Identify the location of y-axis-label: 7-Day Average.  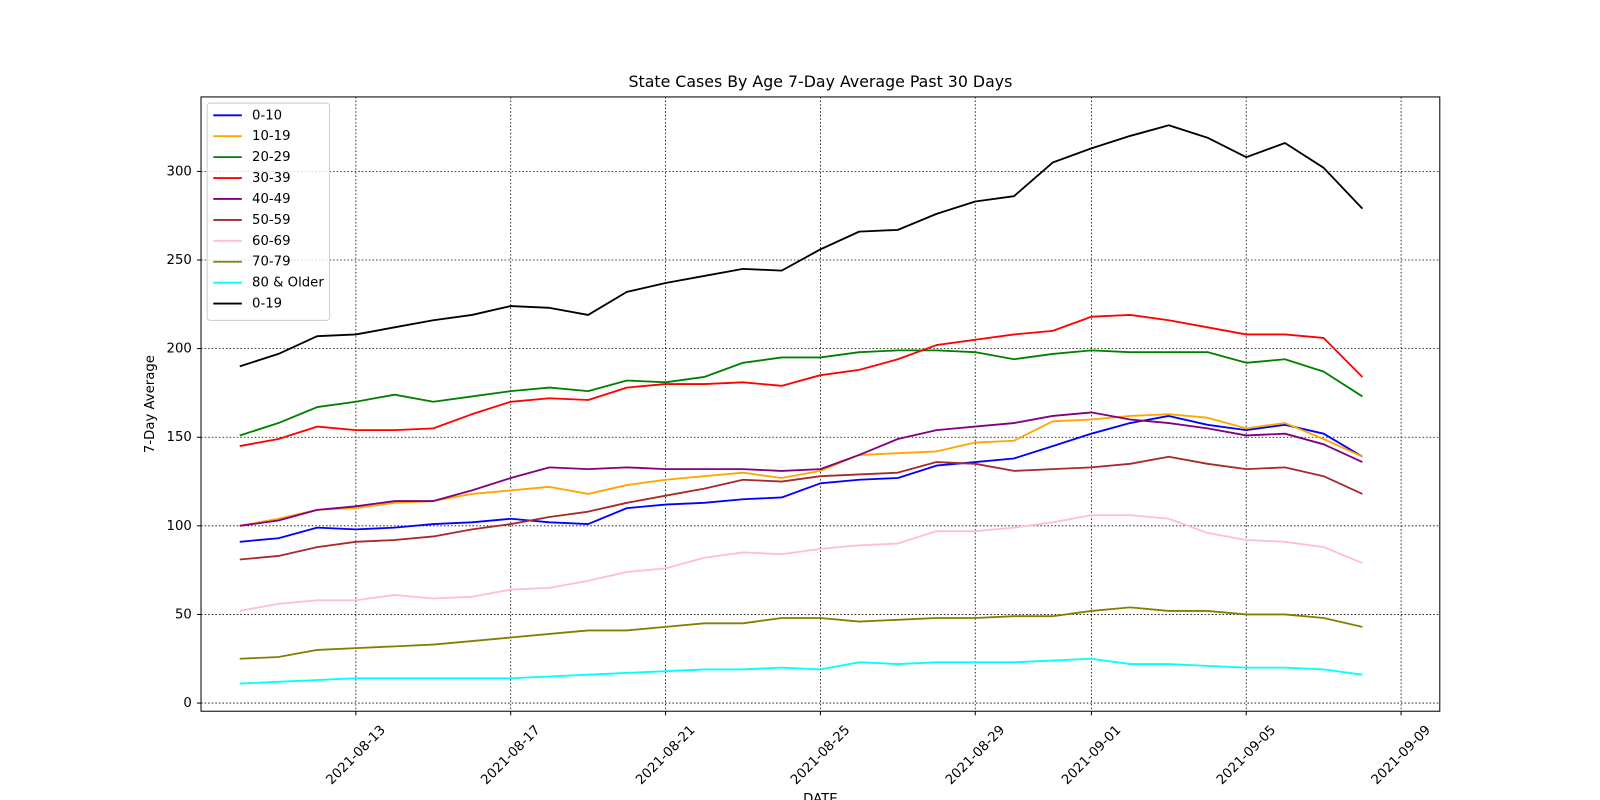
(150, 404).